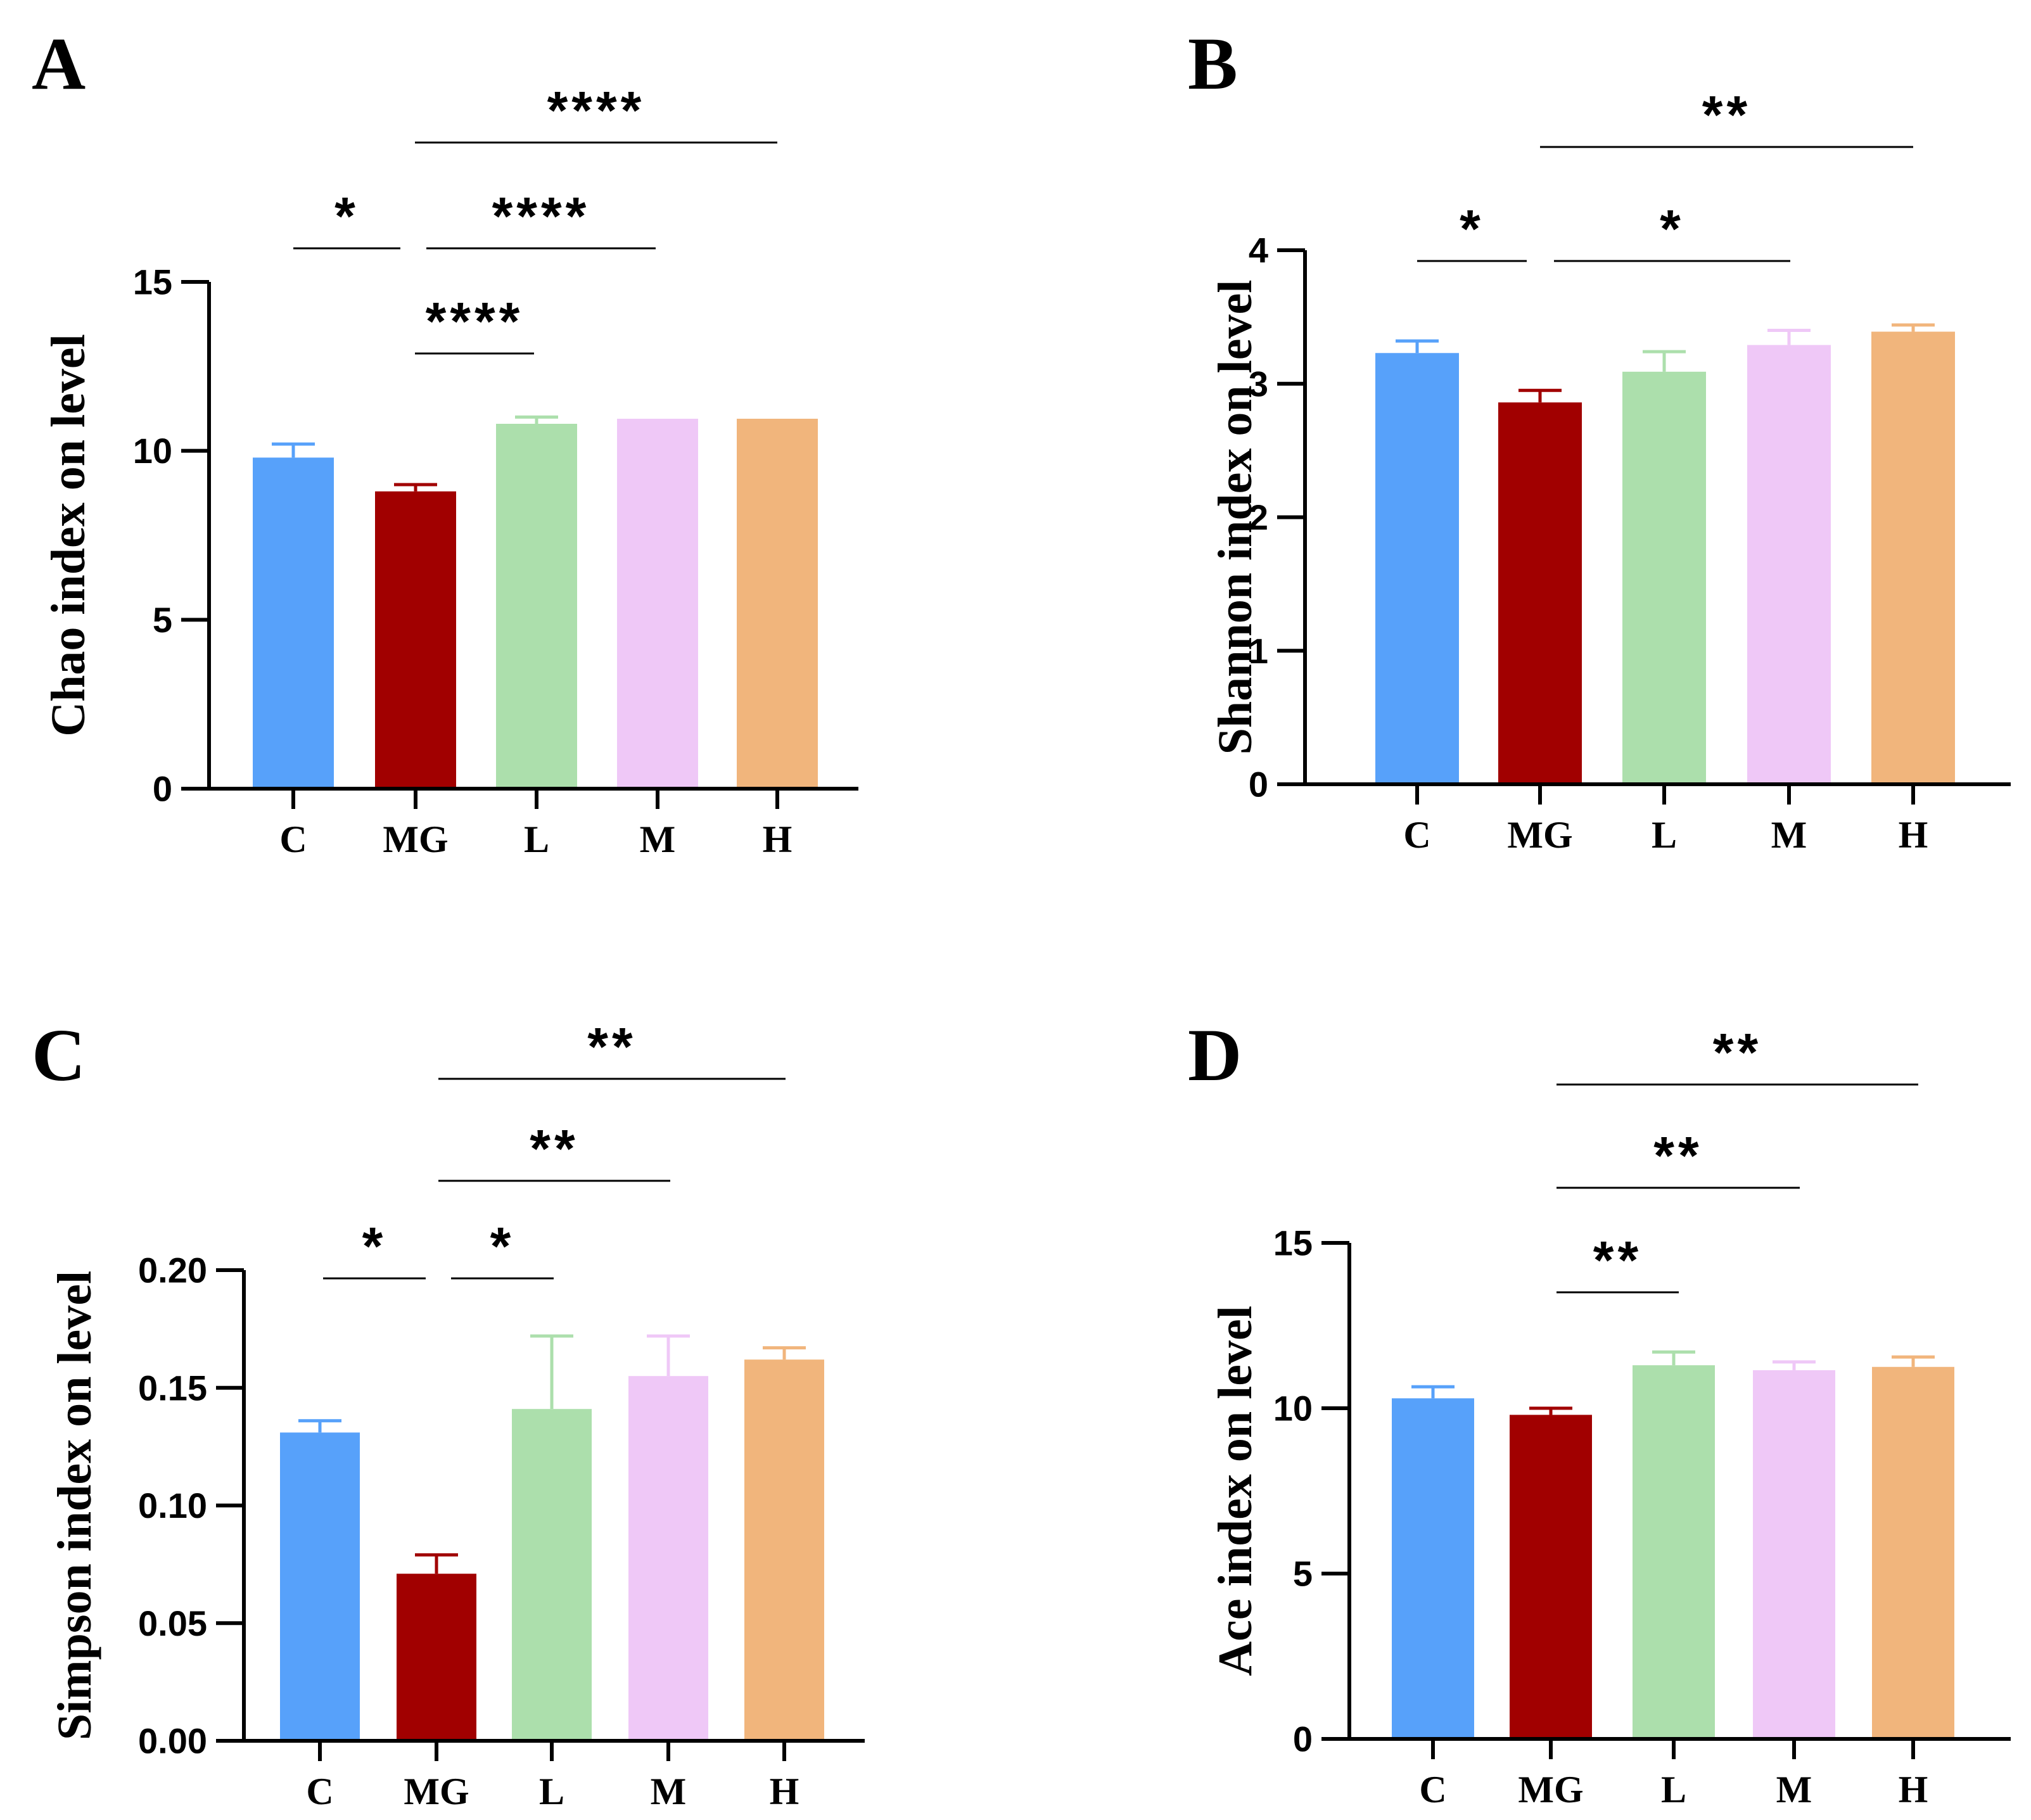  I want to click on y-tick-label: 3, so click(1258, 384).